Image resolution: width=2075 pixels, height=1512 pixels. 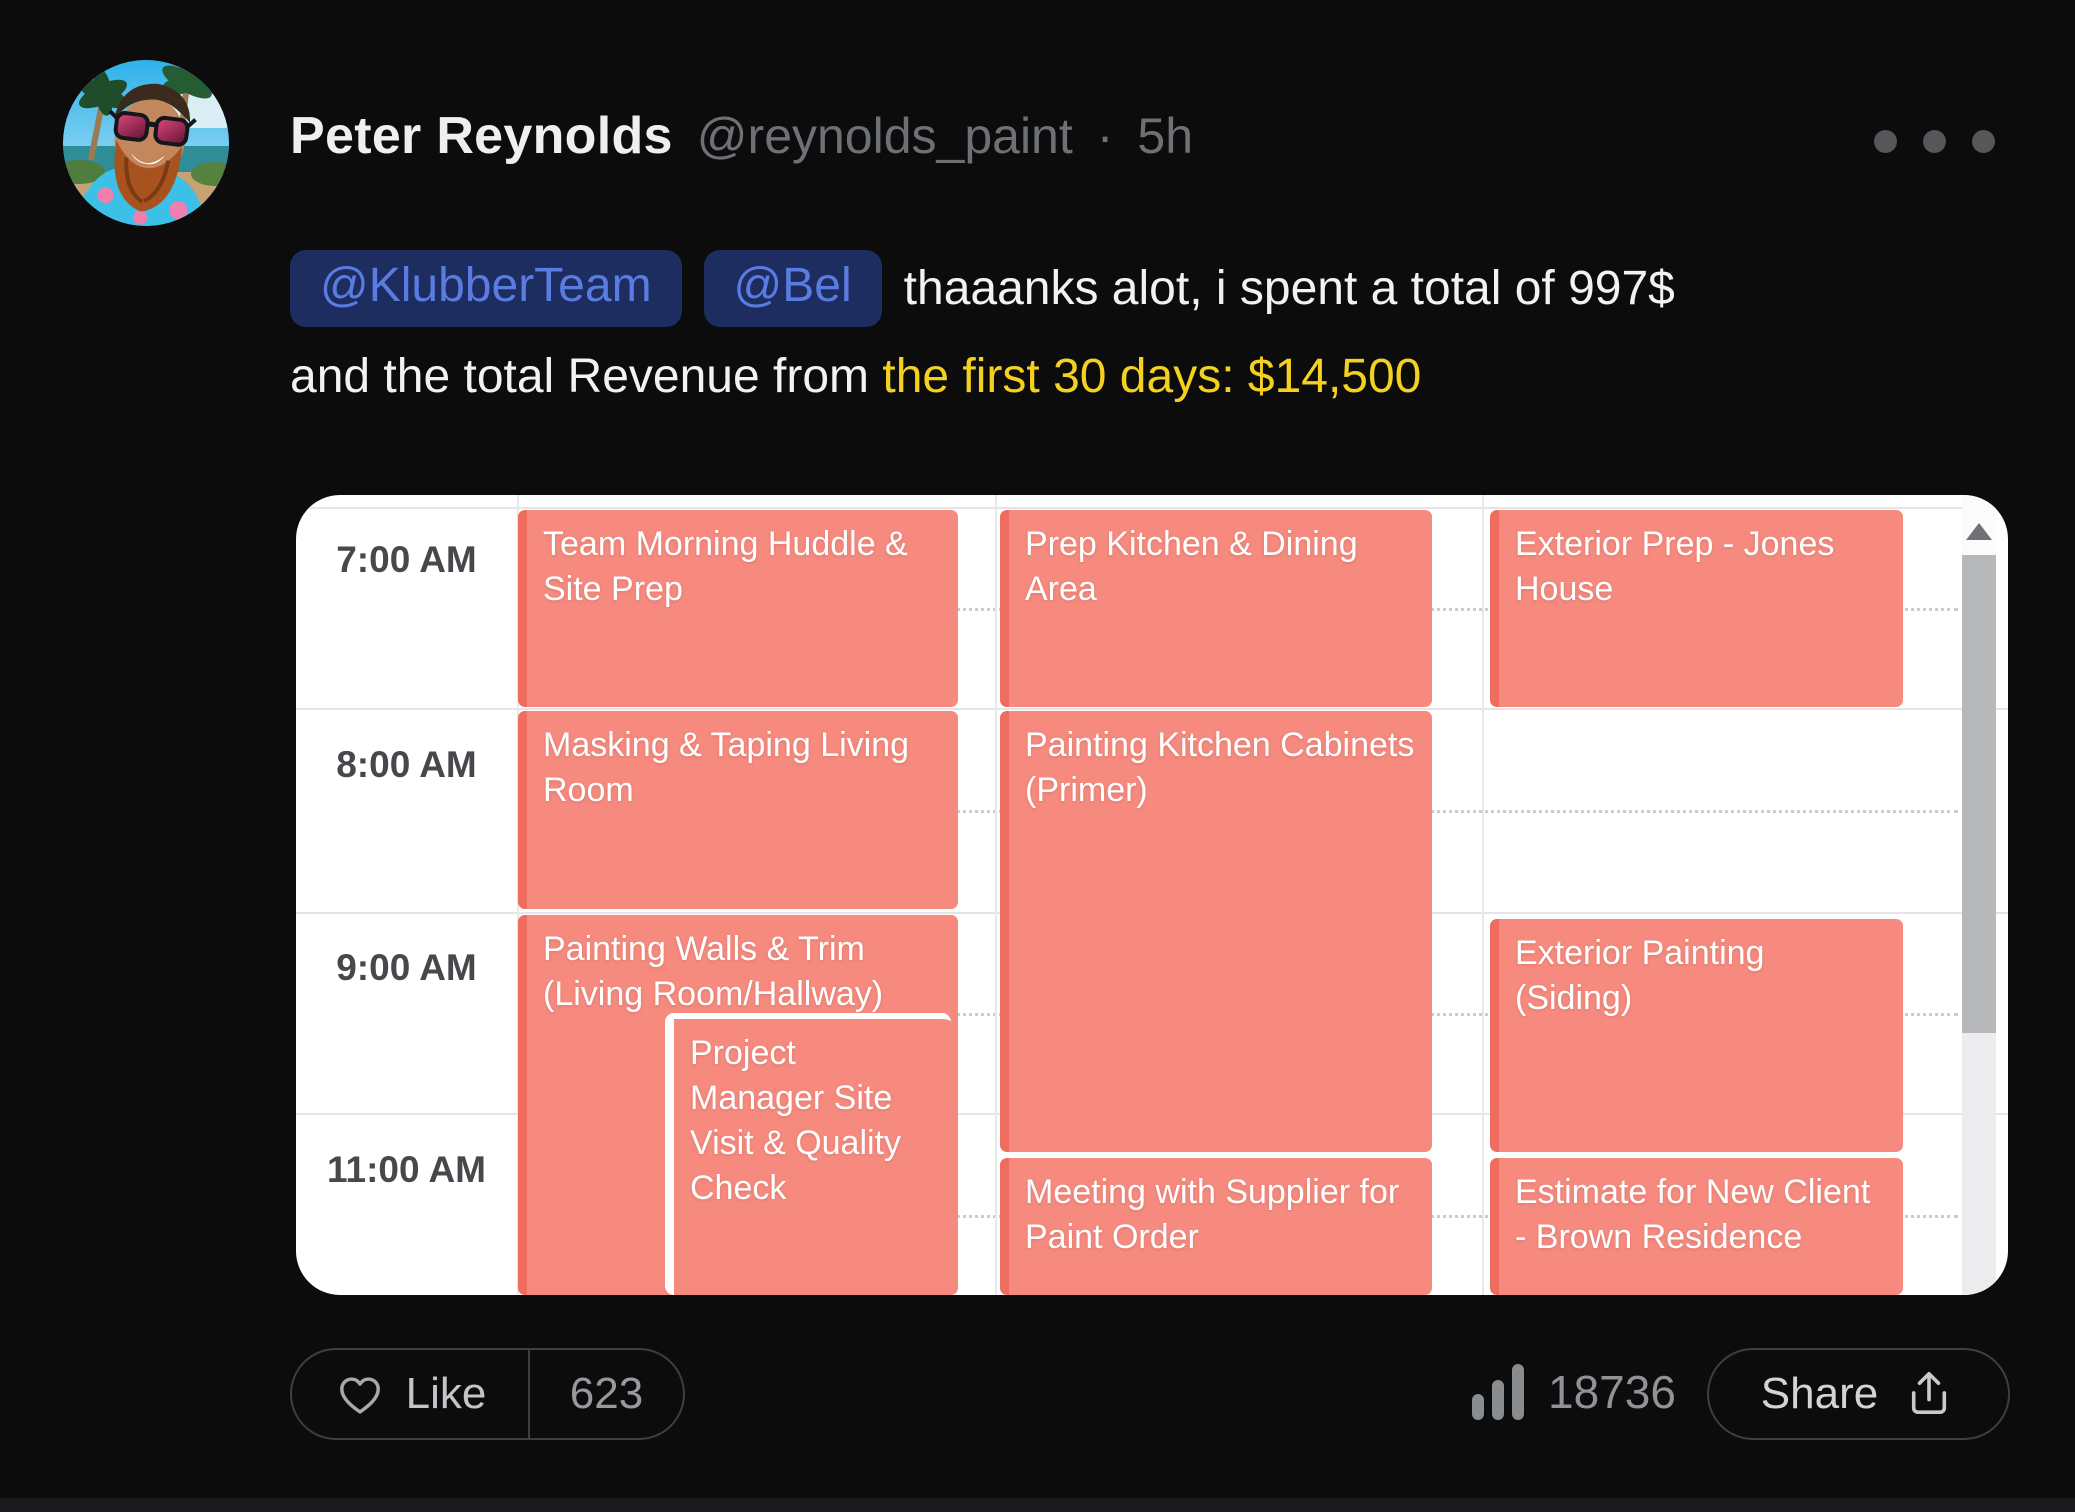 I want to click on like-button: Like 623, so click(x=487, y=1394).